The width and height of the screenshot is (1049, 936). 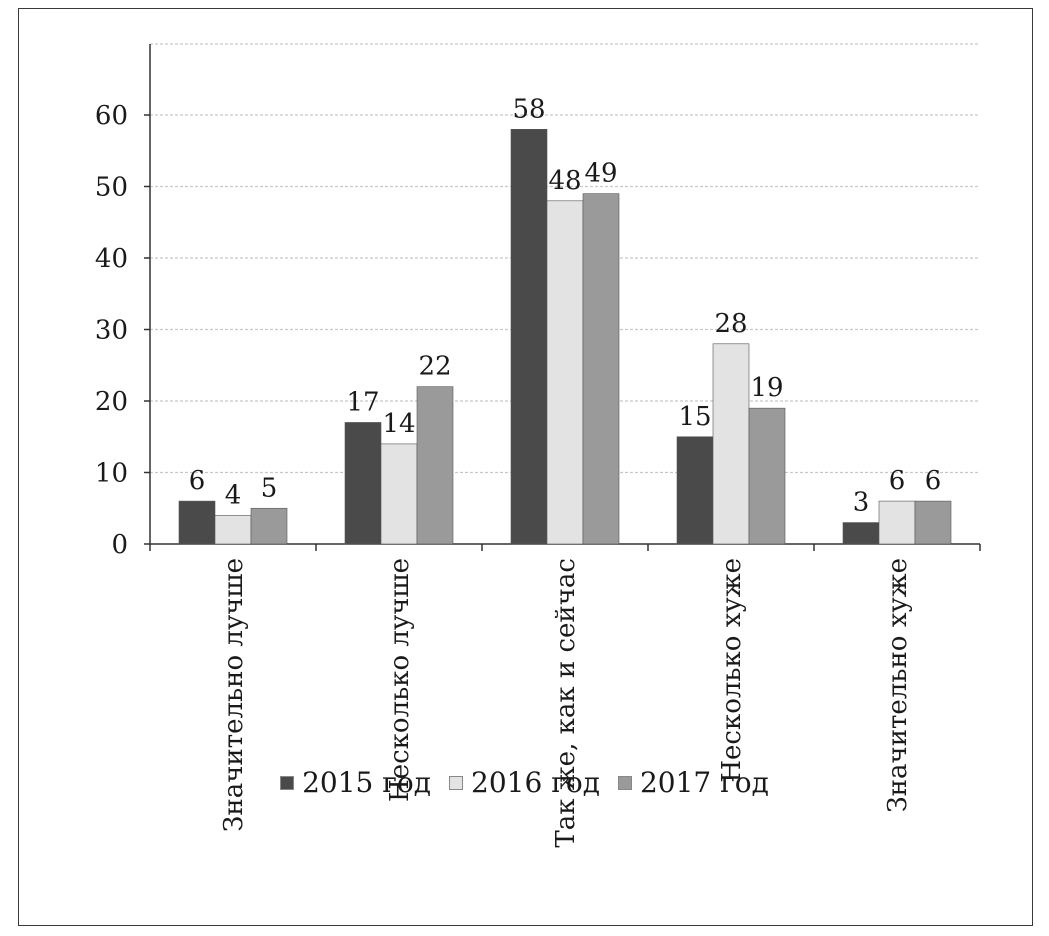 I want to click on bar-5-2017-год, so click(x=933, y=522).